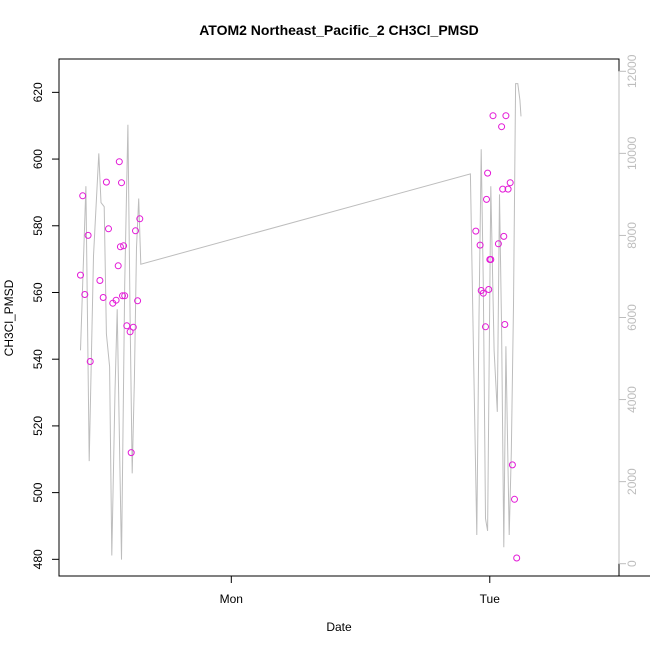  I want to click on y-tick-label: 560, so click(38, 292).